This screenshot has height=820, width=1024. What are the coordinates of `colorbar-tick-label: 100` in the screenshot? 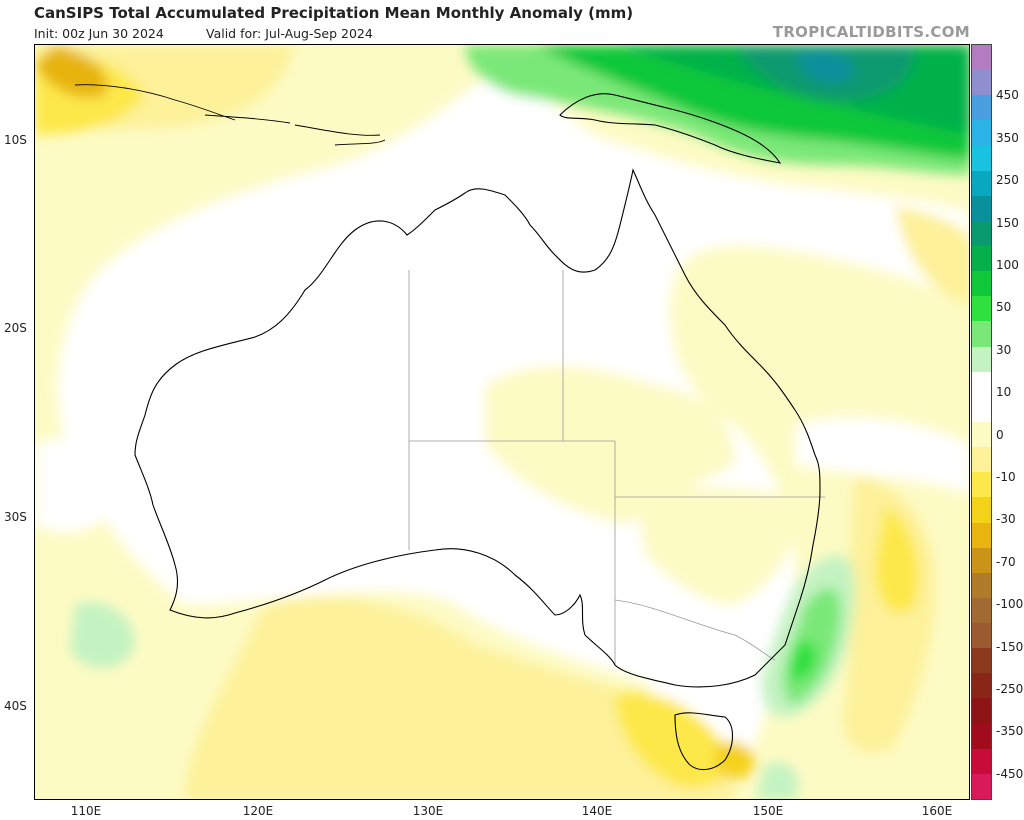 It's located at (1007, 264).